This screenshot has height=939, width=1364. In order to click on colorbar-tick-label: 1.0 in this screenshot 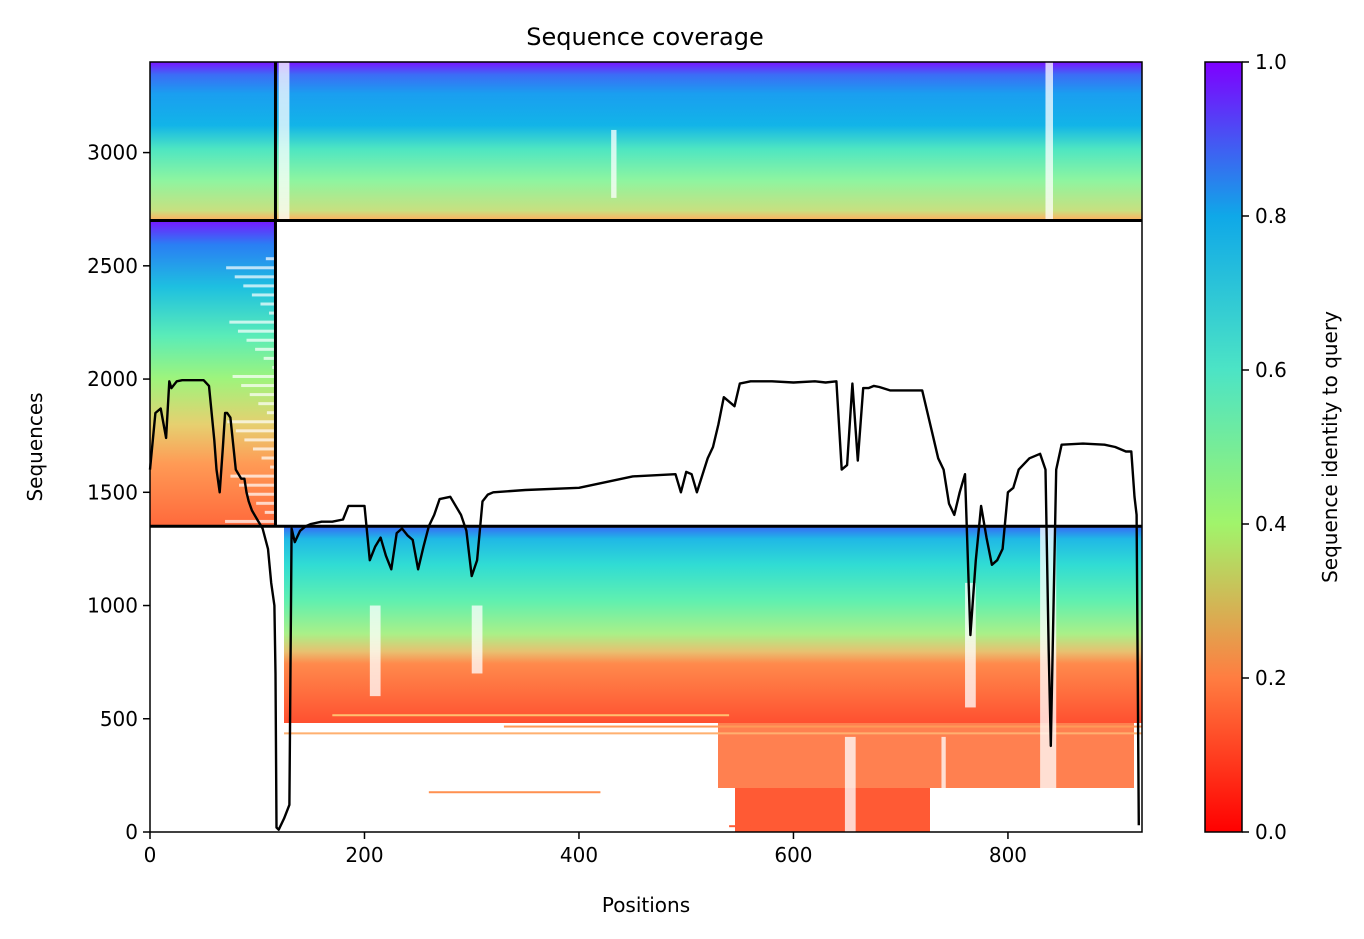, I will do `click(1271, 62)`.